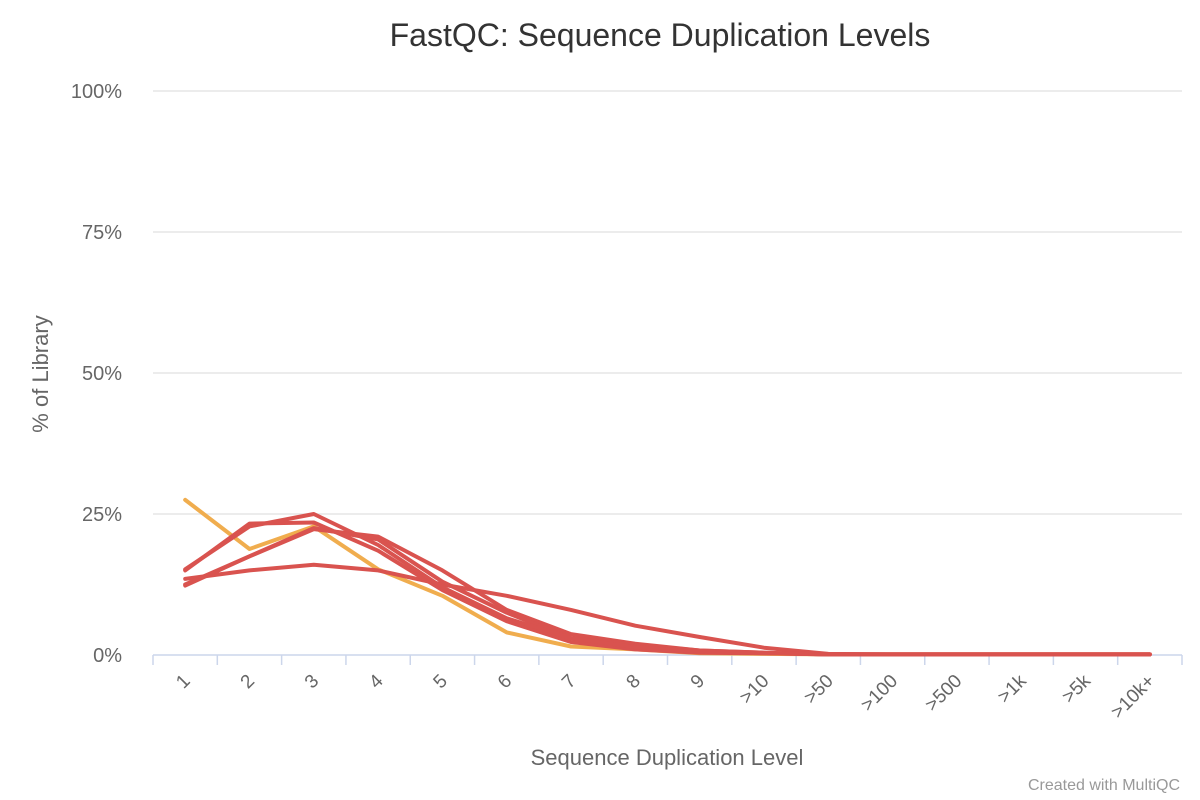 The height and width of the screenshot is (800, 1200). I want to click on x-tick-label: >1k, so click(1012, 688).